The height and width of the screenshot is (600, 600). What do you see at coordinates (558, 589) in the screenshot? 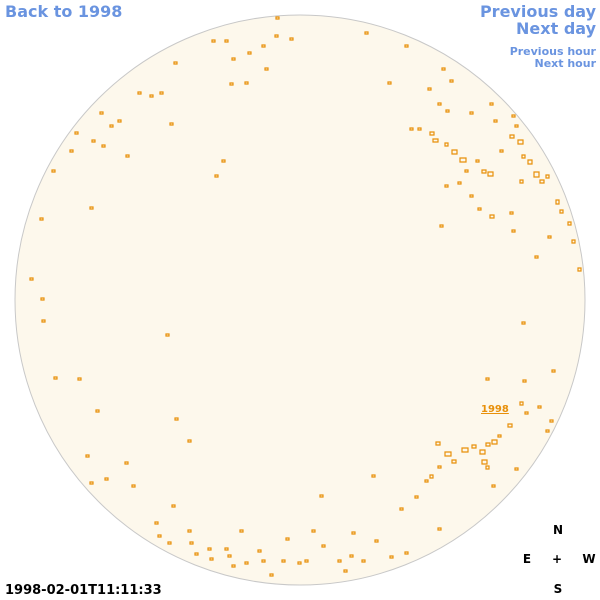
I see `compass-south: S` at bounding box center [558, 589].